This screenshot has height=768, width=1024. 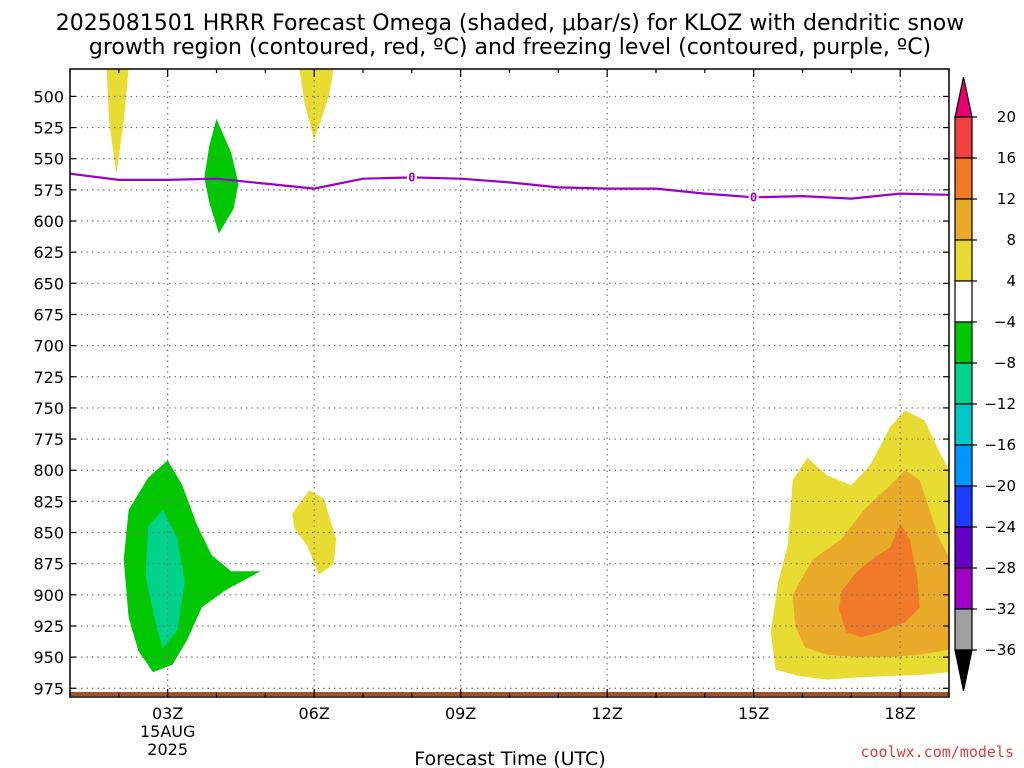 I want to click on colorbar-label-13: −36, so click(x=1000, y=650).